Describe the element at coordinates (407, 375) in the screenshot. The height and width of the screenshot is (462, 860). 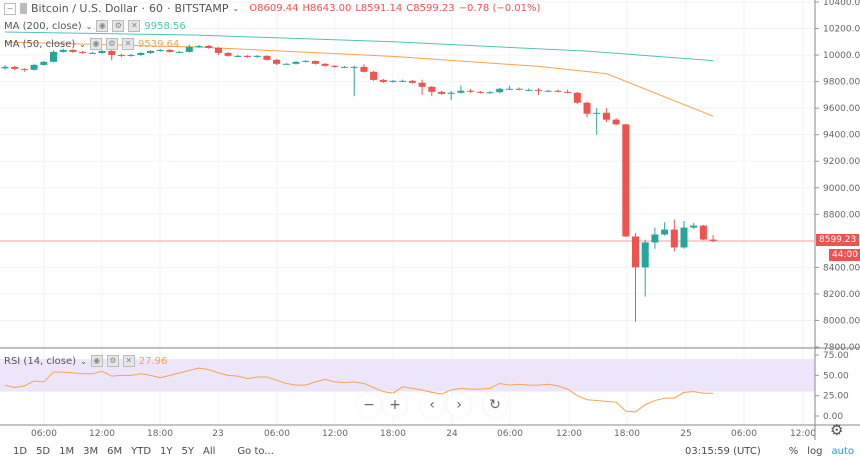
I see `rsi-band` at that location.